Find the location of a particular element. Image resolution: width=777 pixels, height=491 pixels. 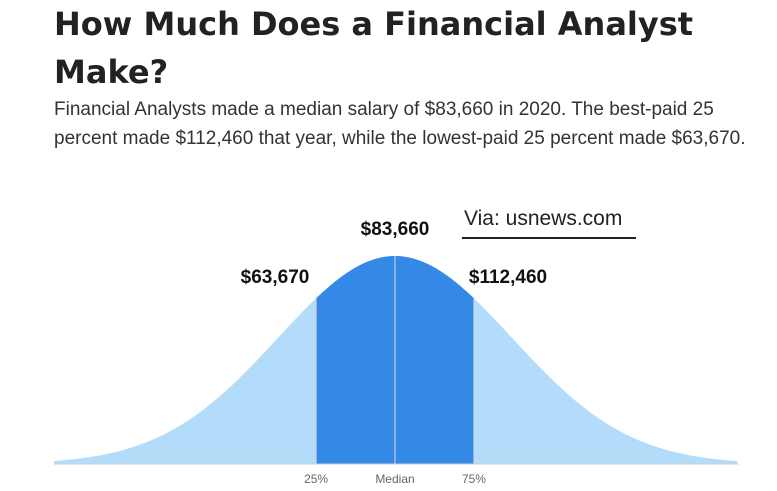

source-label: Via: usnews.com is located at coordinates (543, 218).